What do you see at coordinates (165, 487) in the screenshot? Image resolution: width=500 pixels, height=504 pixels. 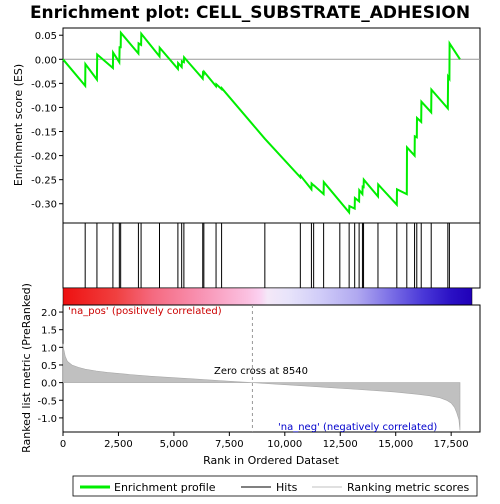 I see `legend-item-enrichment: Enrichment profile` at bounding box center [165, 487].